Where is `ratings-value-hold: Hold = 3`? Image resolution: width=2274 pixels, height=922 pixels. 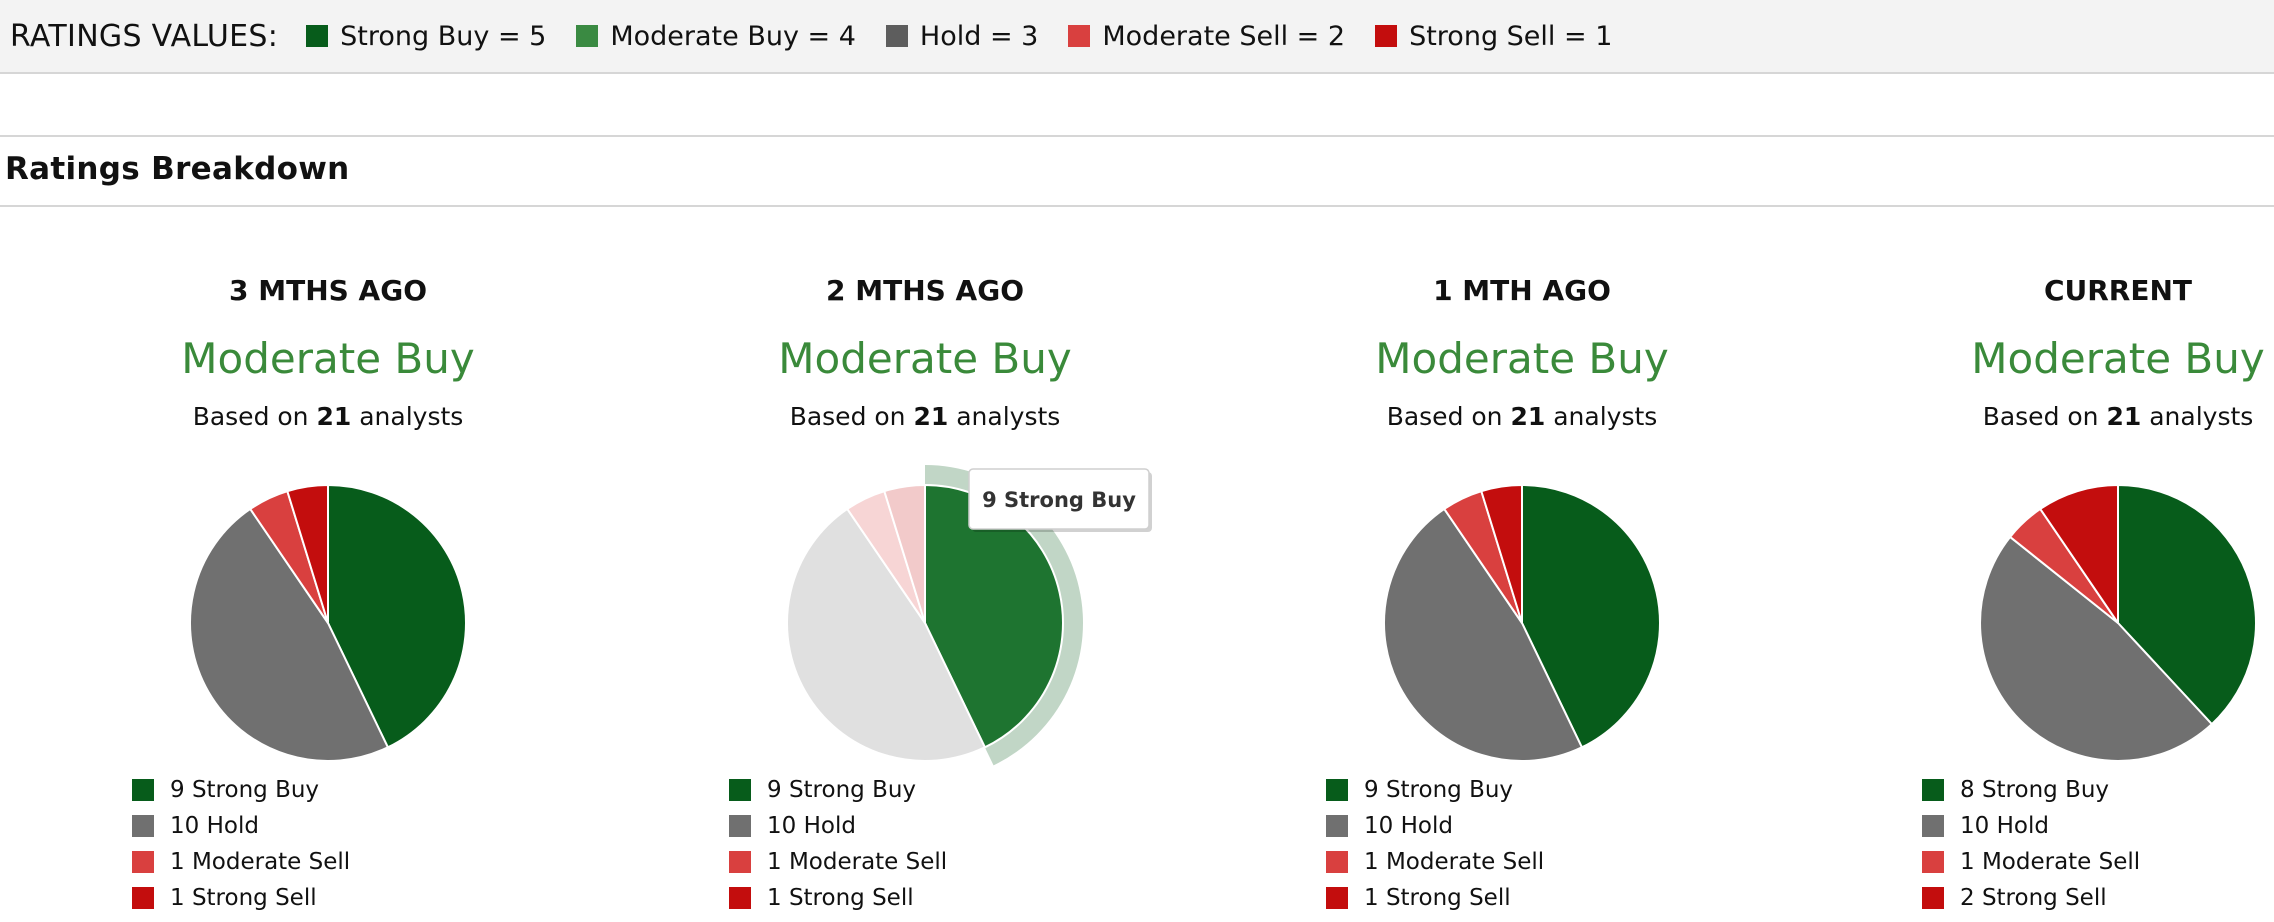 ratings-value-hold: Hold = 3 is located at coordinates (962, 36).